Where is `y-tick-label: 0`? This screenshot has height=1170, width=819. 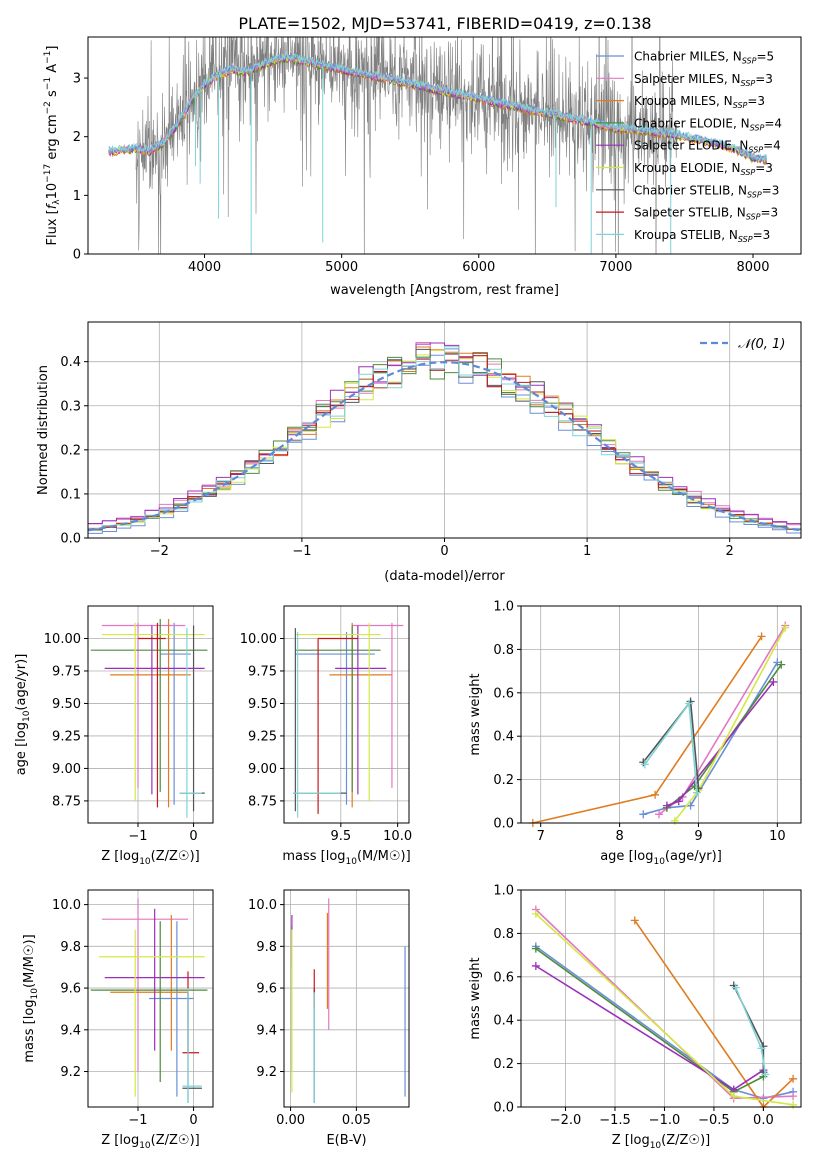 y-tick-label: 0 is located at coordinates (77, 255).